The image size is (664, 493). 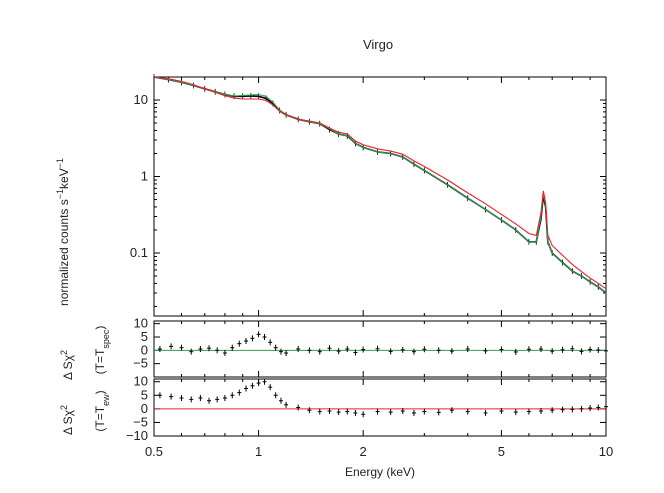 What do you see at coordinates (106, 339) in the screenshot?
I see `ylabel-sub: spec` at bounding box center [106, 339].